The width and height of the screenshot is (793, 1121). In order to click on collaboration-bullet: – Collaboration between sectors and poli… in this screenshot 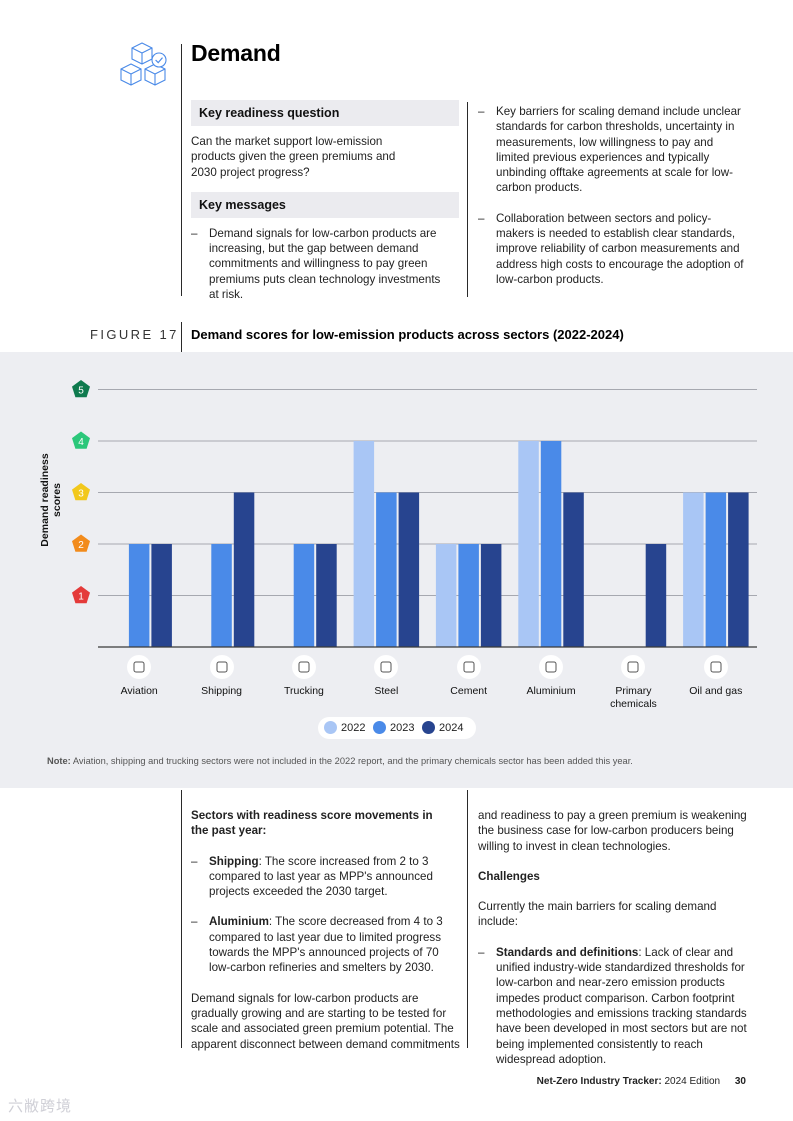, I will do `click(612, 249)`.